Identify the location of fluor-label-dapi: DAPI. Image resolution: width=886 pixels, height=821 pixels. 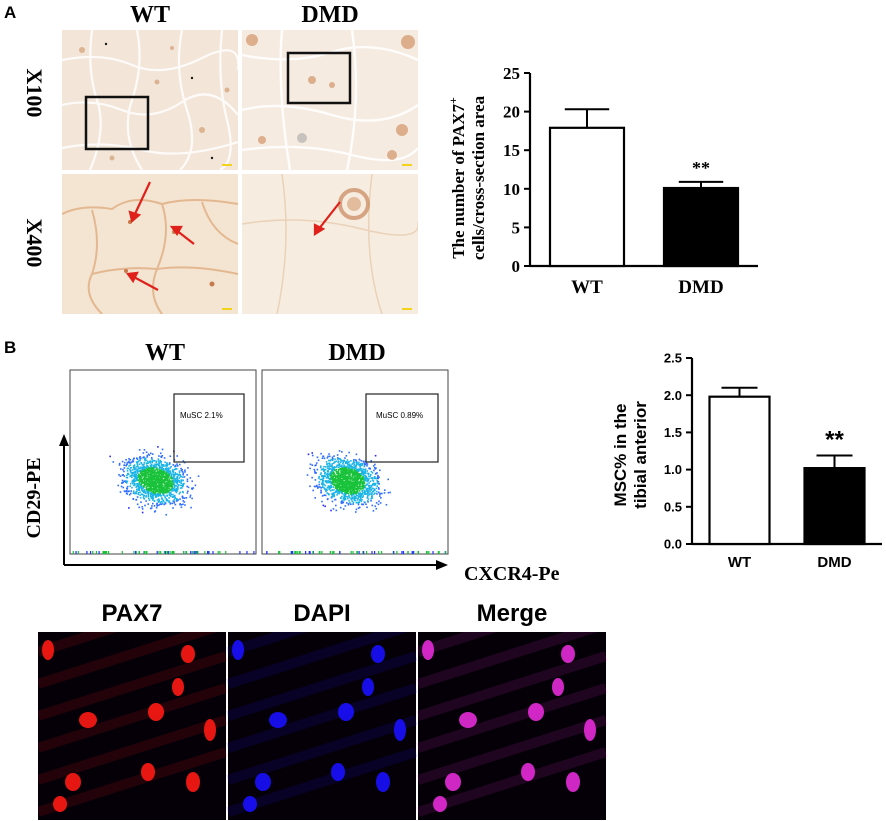
(322, 613).